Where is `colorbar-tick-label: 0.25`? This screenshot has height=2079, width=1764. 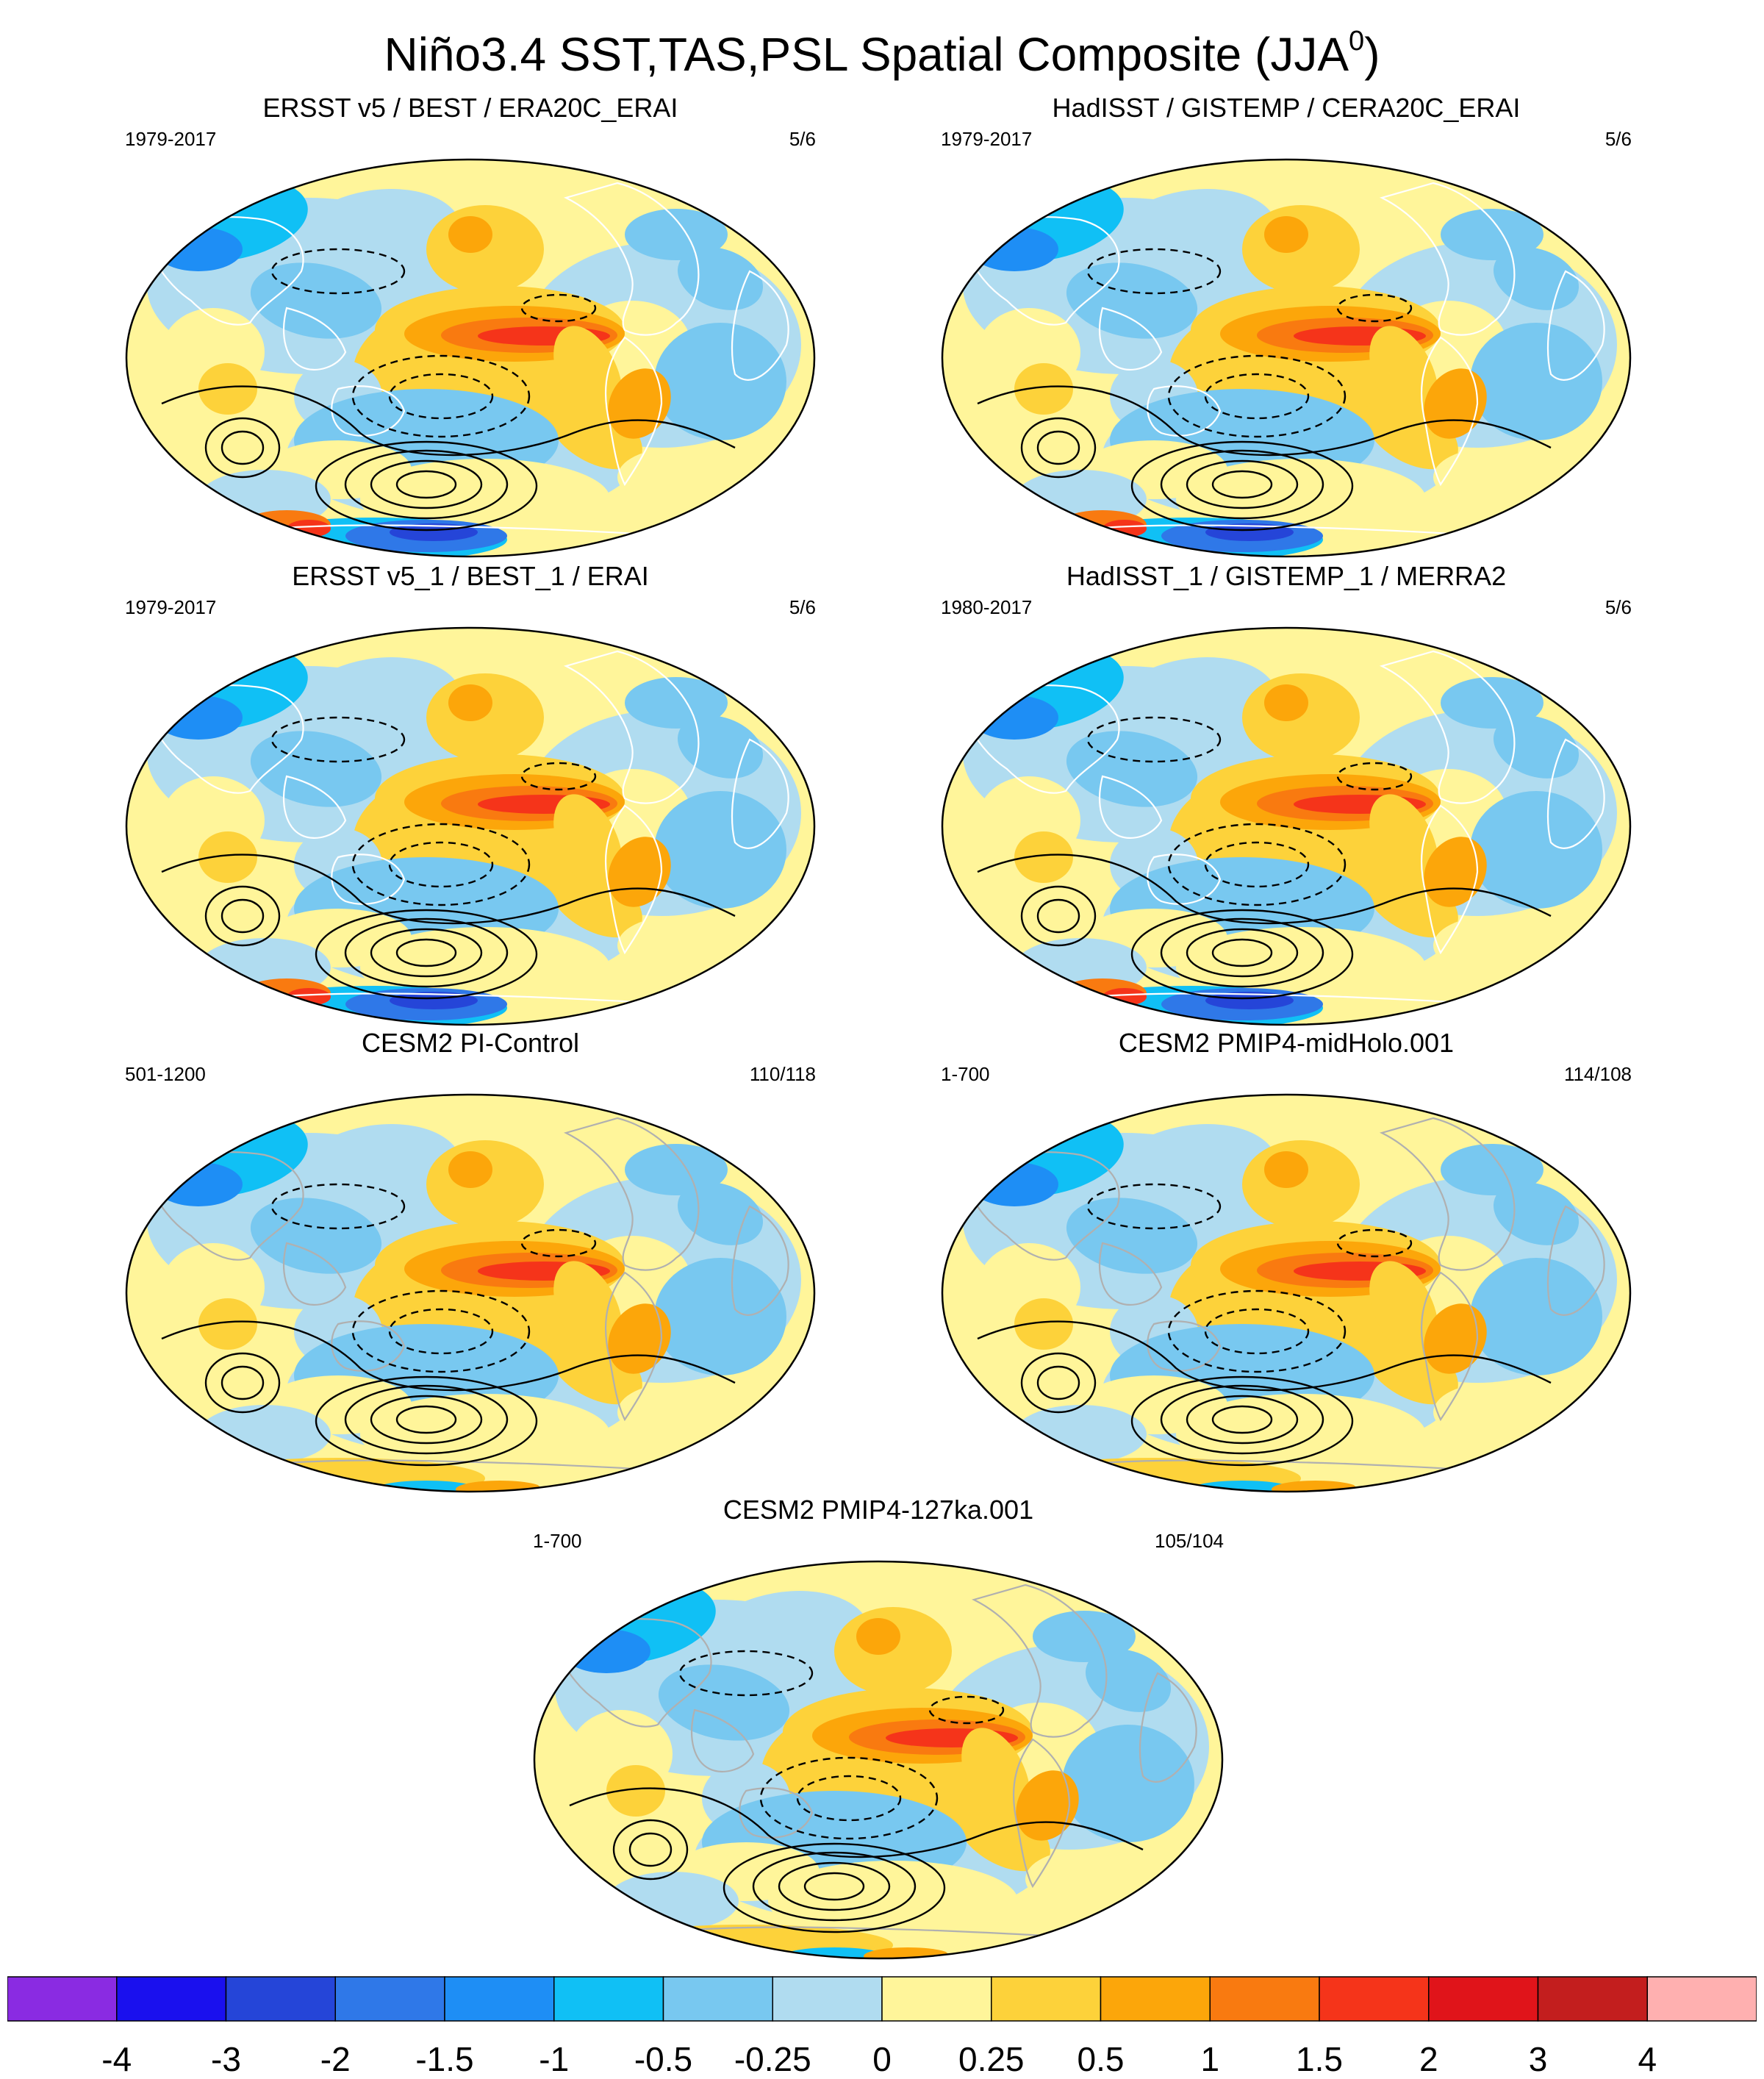
colorbar-tick-label: 0.25 is located at coordinates (991, 2059).